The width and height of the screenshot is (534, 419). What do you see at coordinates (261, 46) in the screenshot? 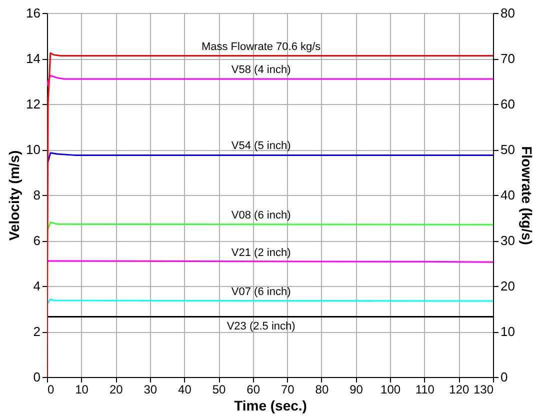
I see `series-label: Mass Flowrate 70.6 kg/s` at bounding box center [261, 46].